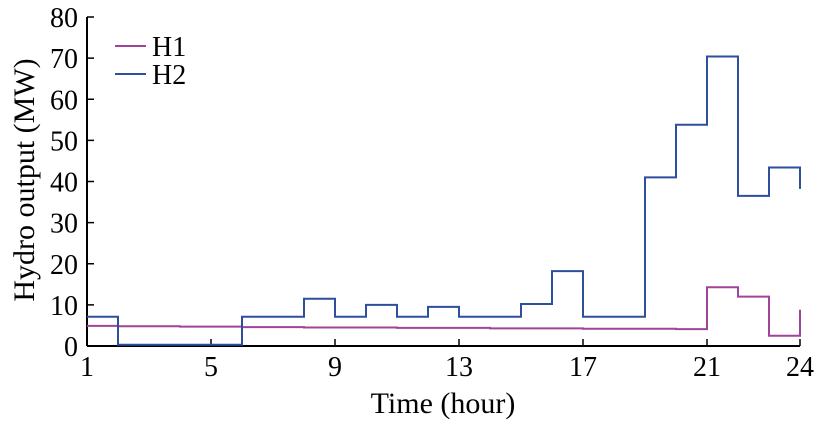  Describe the element at coordinates (87, 367) in the screenshot. I see `x-tick-label: 1` at that location.